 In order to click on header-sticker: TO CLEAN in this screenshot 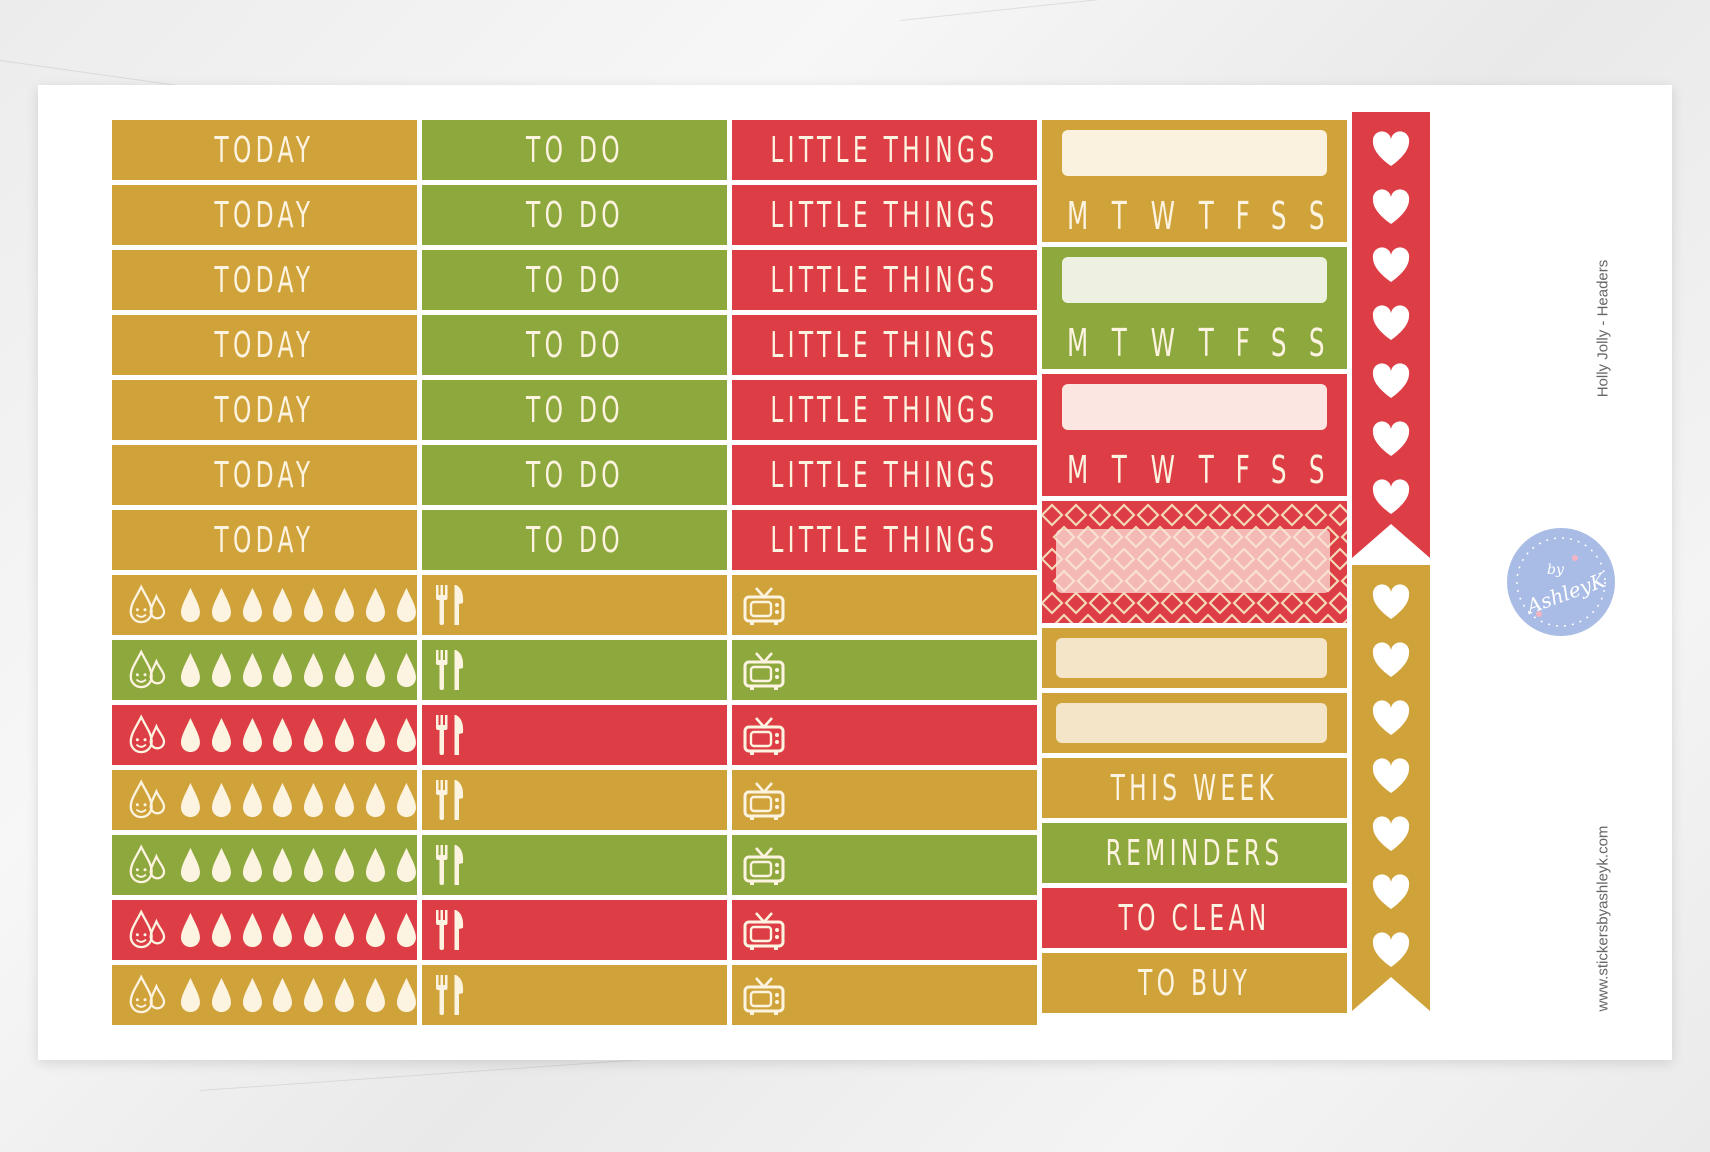, I will do `click(1194, 918)`.